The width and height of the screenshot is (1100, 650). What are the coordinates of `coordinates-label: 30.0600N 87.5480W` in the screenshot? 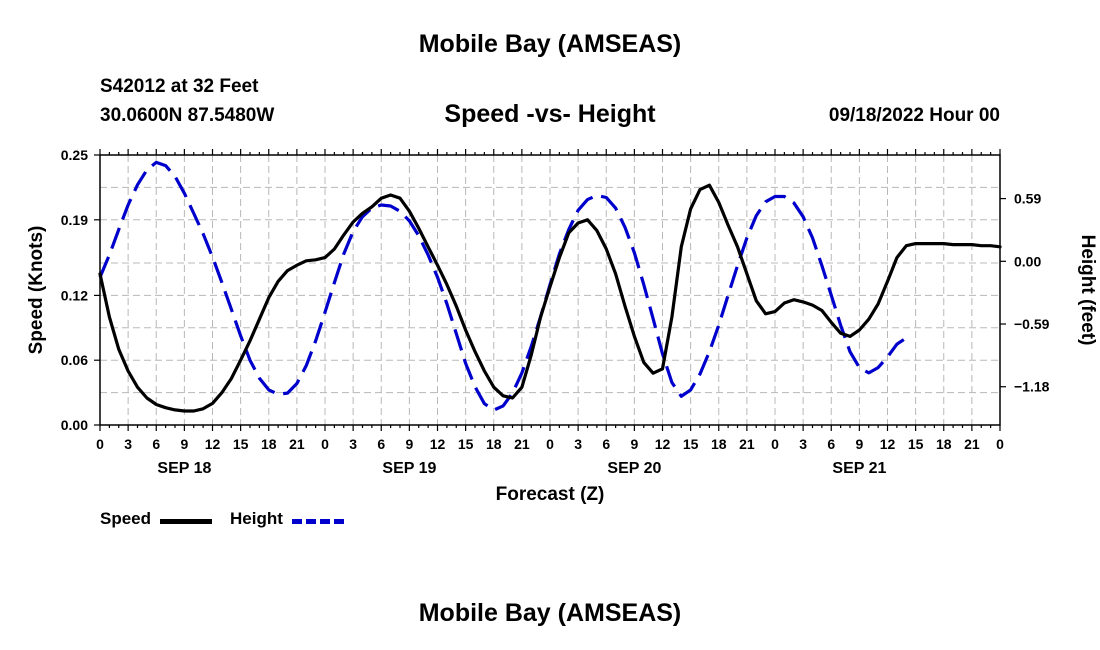 It's located at (187, 115).